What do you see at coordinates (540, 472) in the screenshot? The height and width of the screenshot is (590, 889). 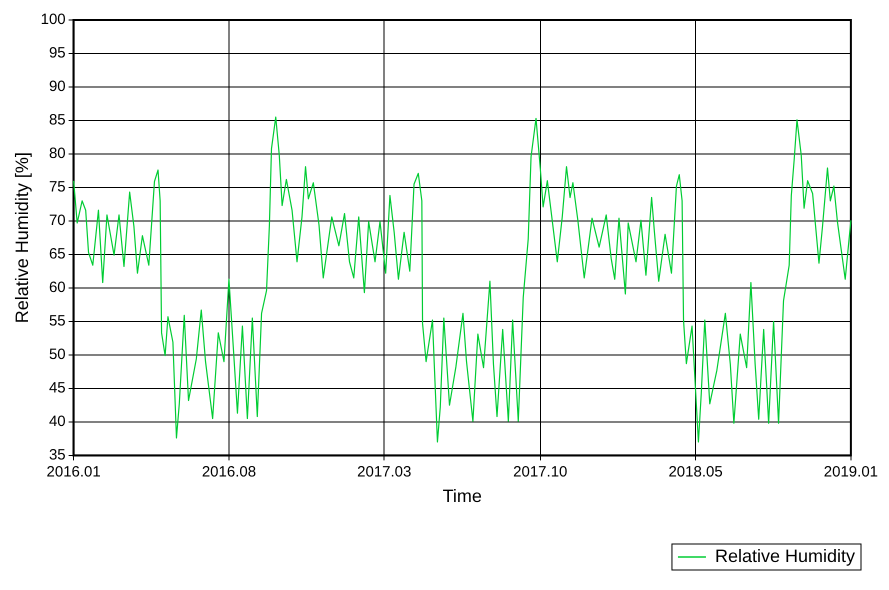 I see `x-tick-label: 2017.10` at bounding box center [540, 472].